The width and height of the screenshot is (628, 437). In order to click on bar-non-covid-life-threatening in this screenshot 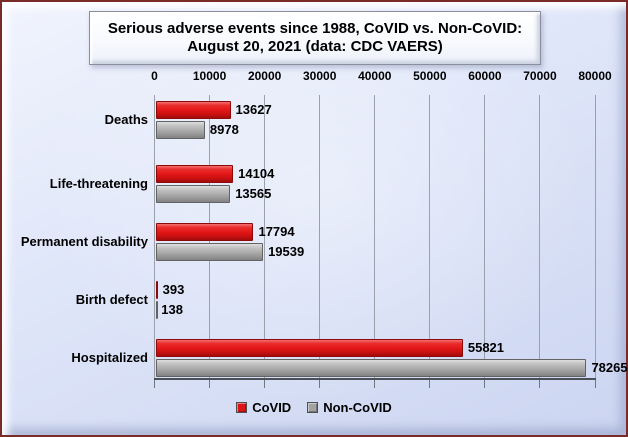, I will do `click(193, 194)`.